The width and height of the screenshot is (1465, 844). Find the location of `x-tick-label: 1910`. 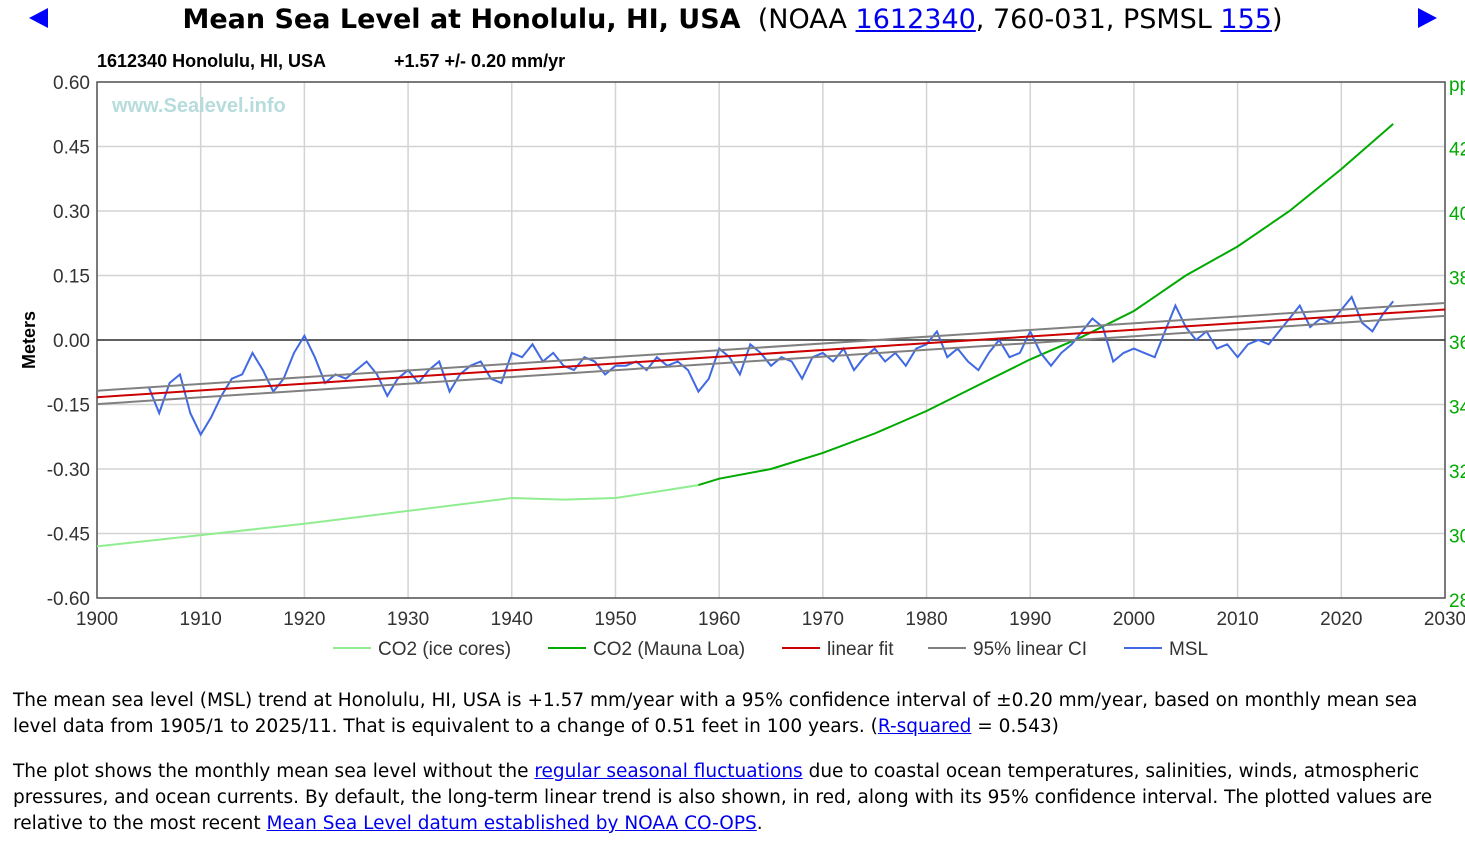

x-tick-label: 1910 is located at coordinates (201, 619).